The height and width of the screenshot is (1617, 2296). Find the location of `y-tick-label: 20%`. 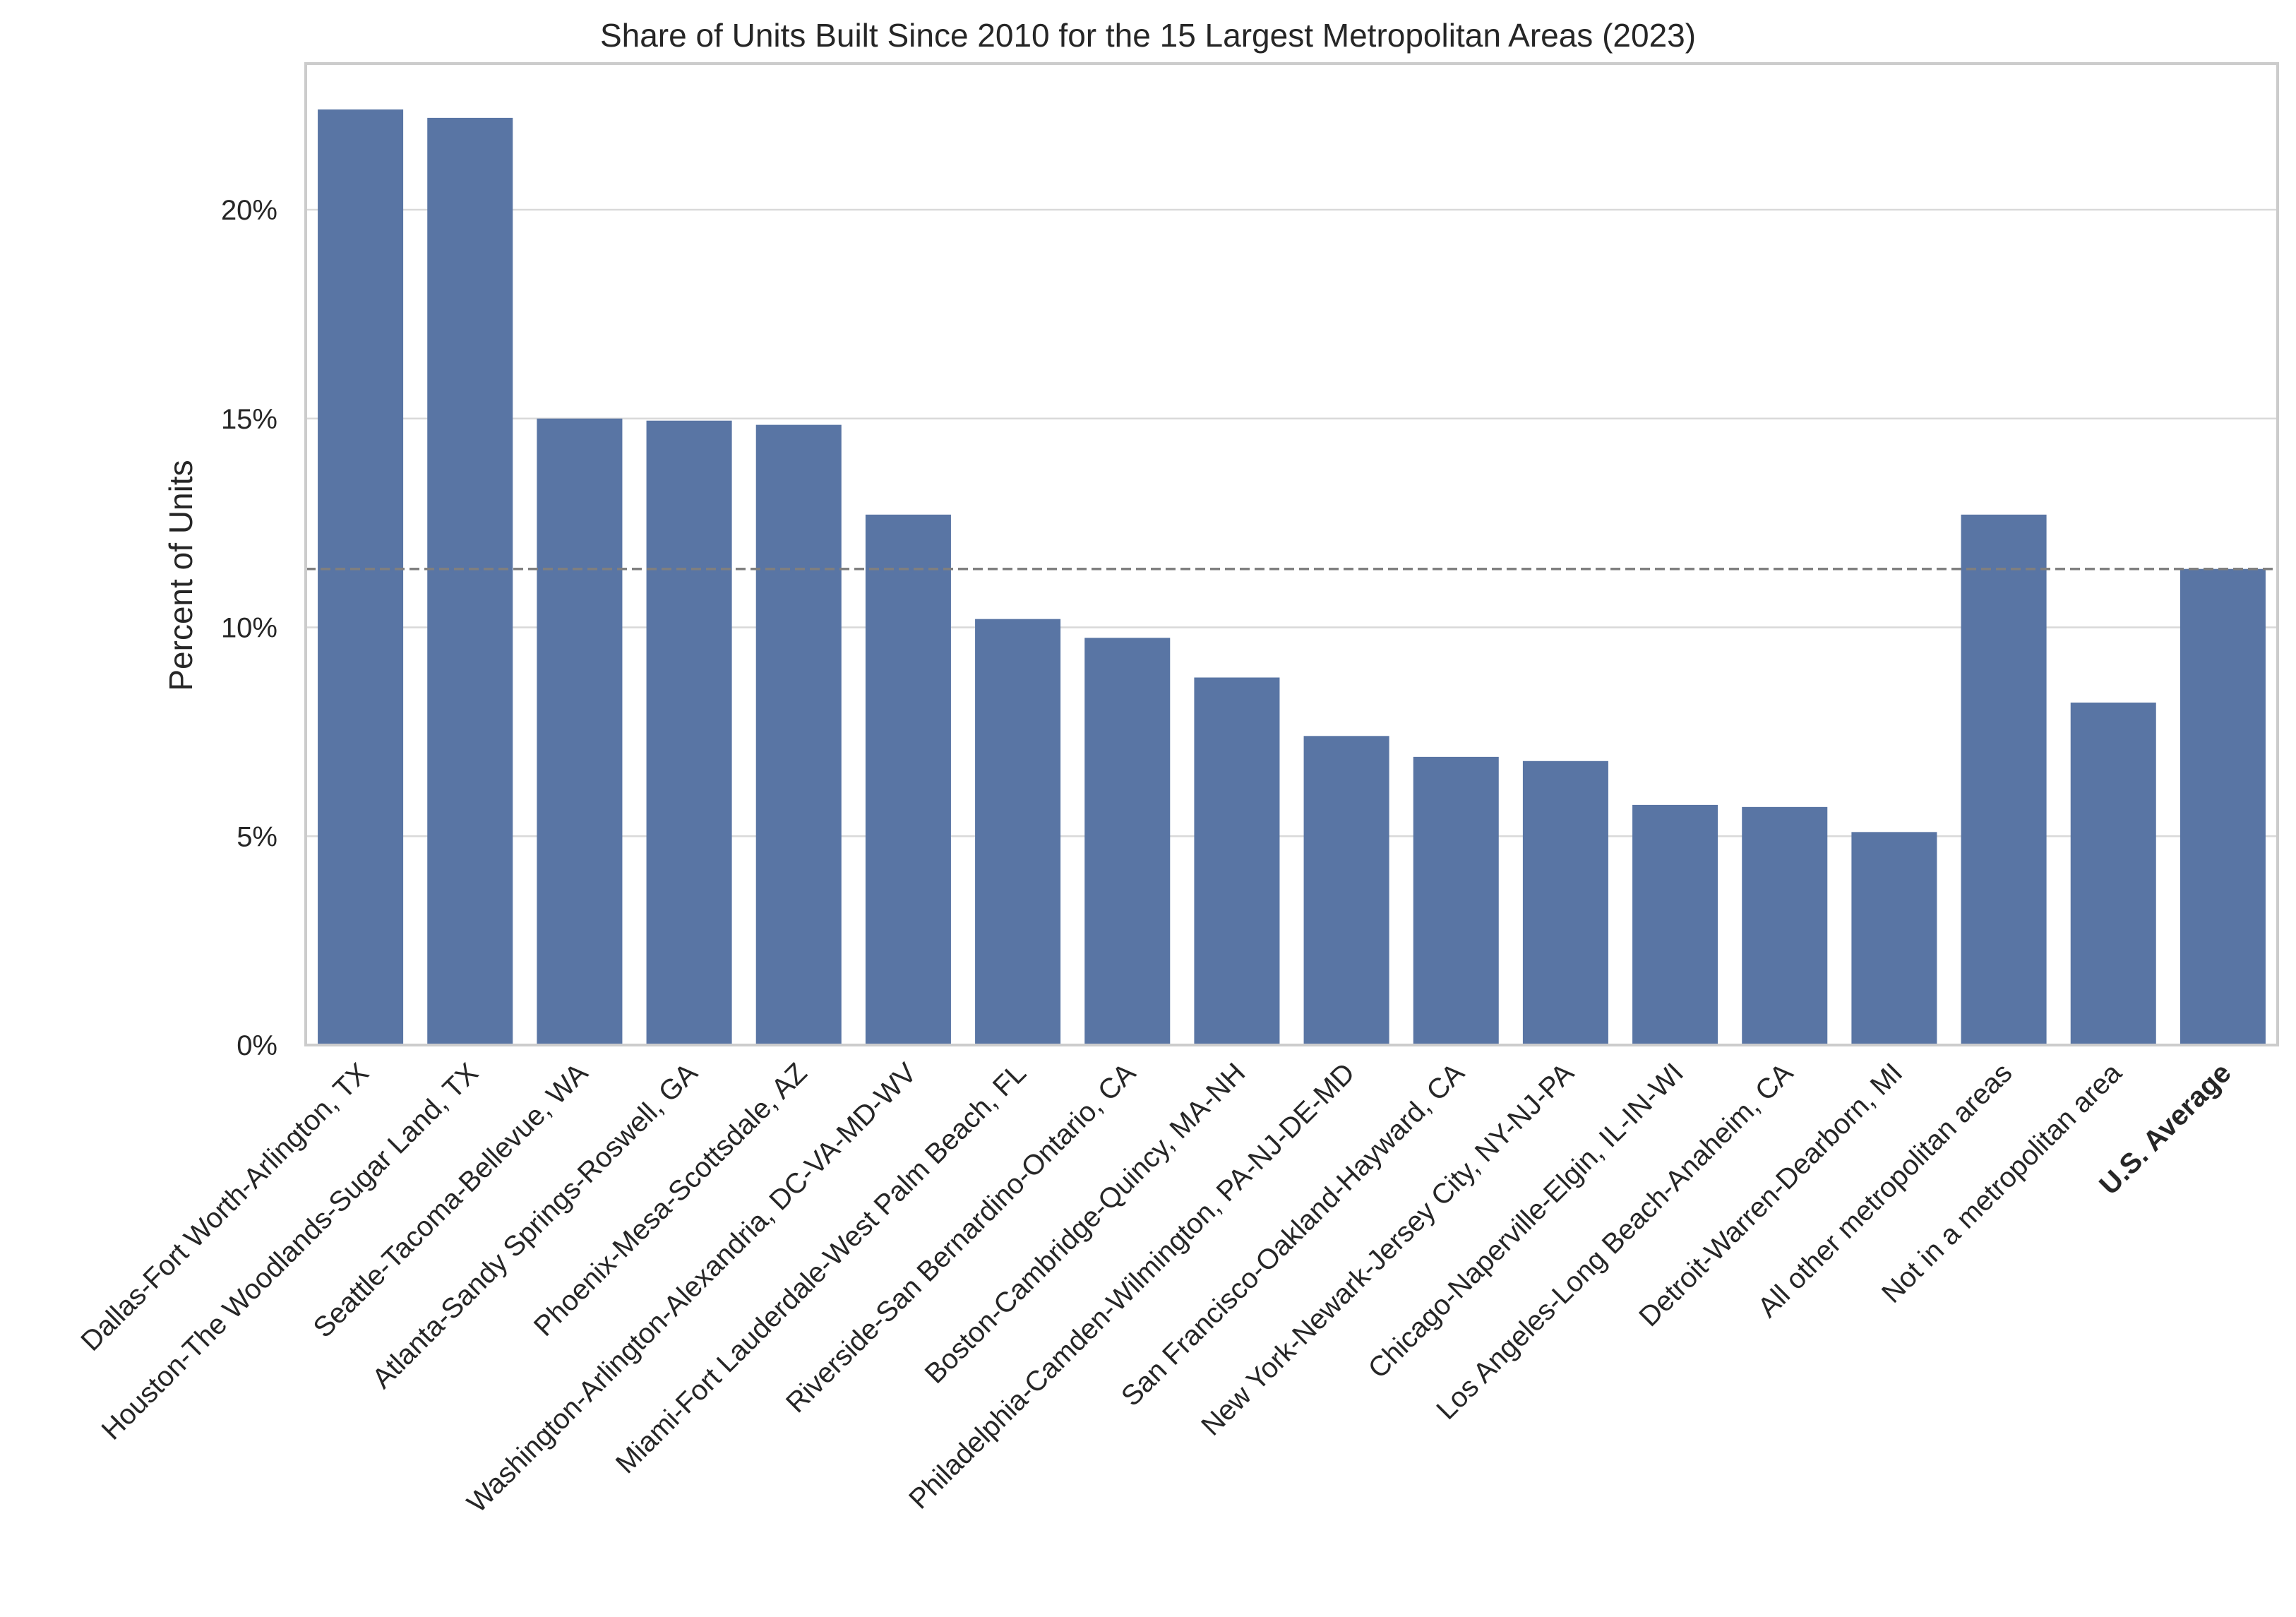

y-tick-label: 20% is located at coordinates (249, 210).